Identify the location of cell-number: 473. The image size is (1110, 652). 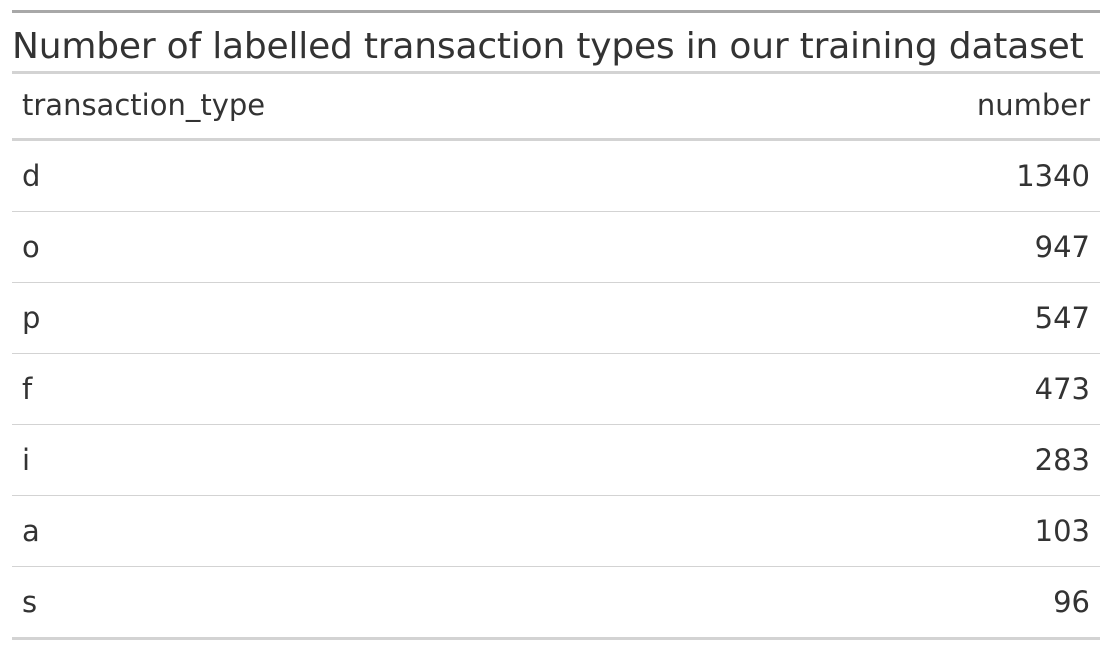
(828, 389).